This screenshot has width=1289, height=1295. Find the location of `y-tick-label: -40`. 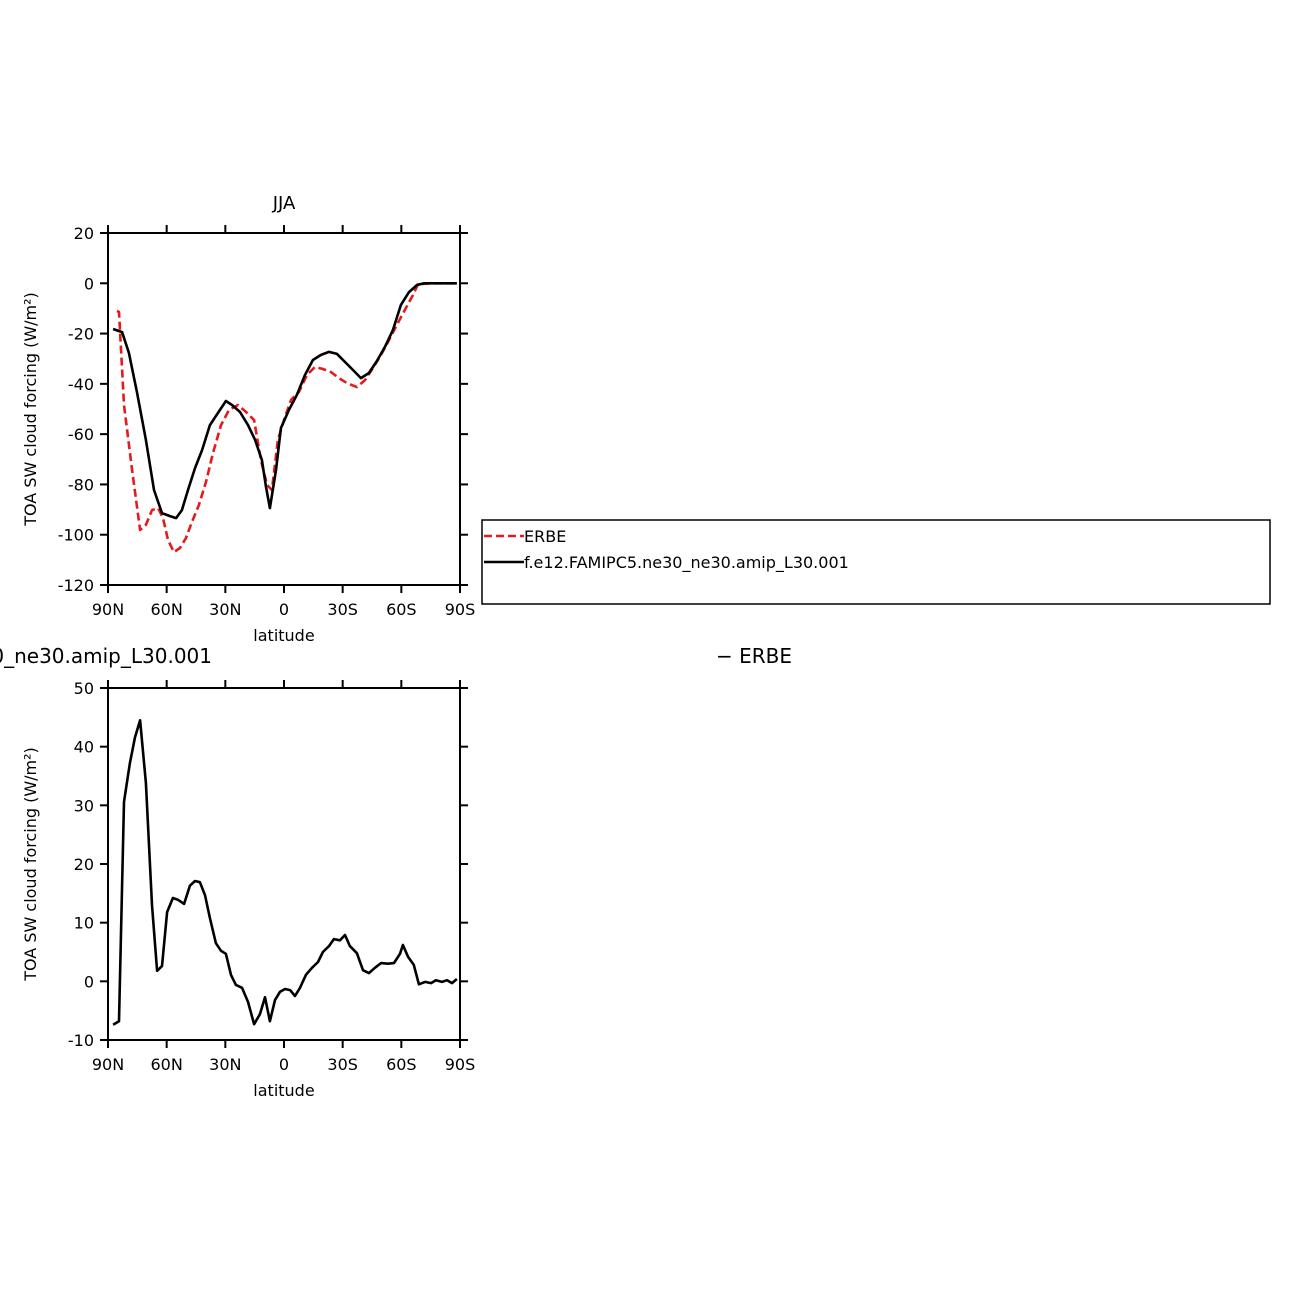

y-tick-label: -40 is located at coordinates (81, 384).